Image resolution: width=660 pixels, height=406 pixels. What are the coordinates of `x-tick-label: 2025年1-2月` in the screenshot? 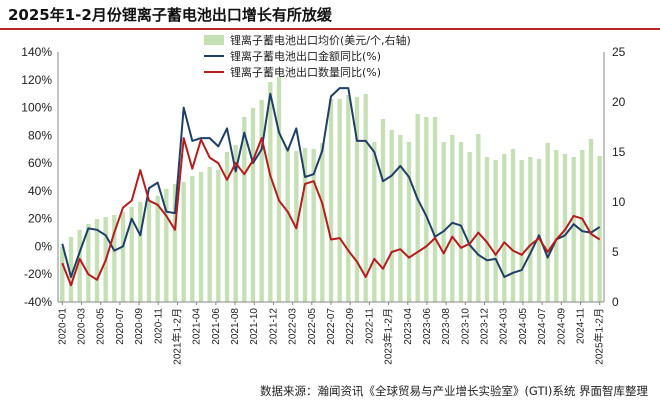 It's located at (599, 336).